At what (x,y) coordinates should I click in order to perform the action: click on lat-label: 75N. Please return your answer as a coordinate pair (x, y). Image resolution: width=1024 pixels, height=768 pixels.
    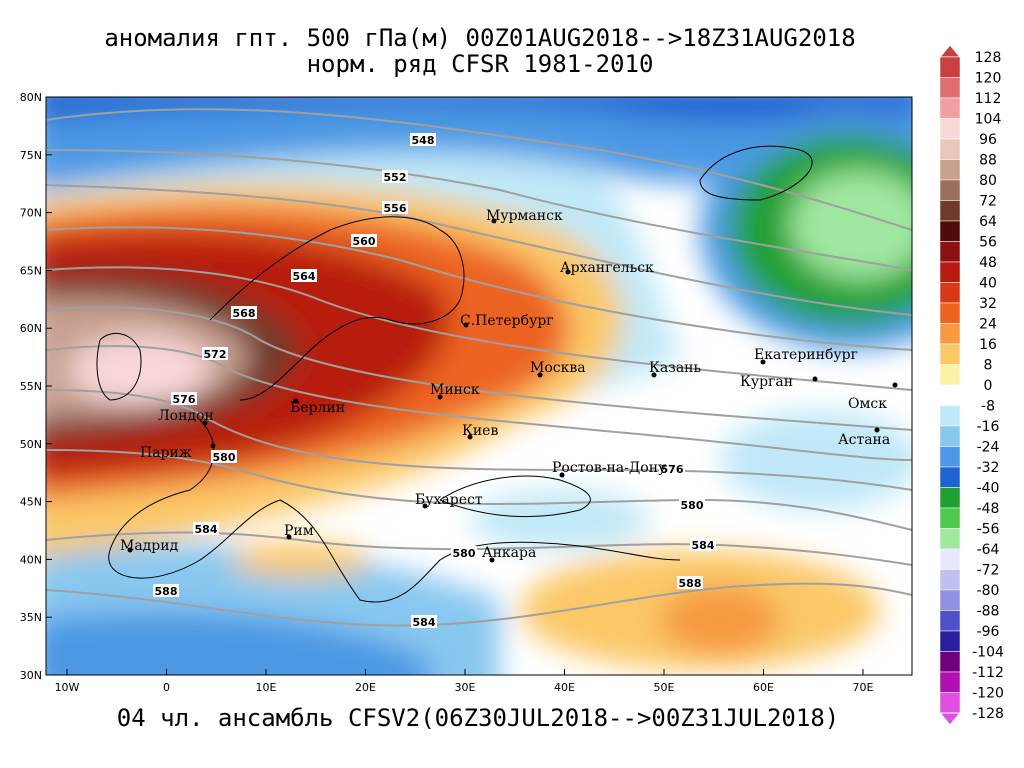
    Looking at the image, I should click on (31, 155).